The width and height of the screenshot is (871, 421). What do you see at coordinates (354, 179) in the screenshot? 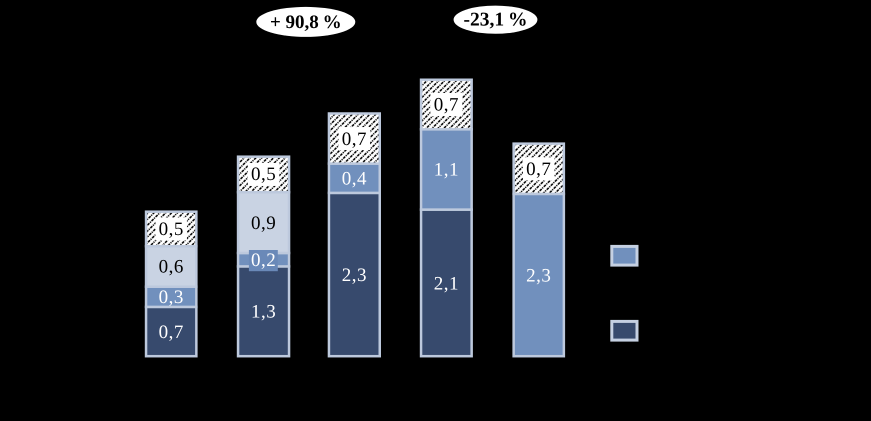
I see `svg-text: 0,4` at bounding box center [354, 179].